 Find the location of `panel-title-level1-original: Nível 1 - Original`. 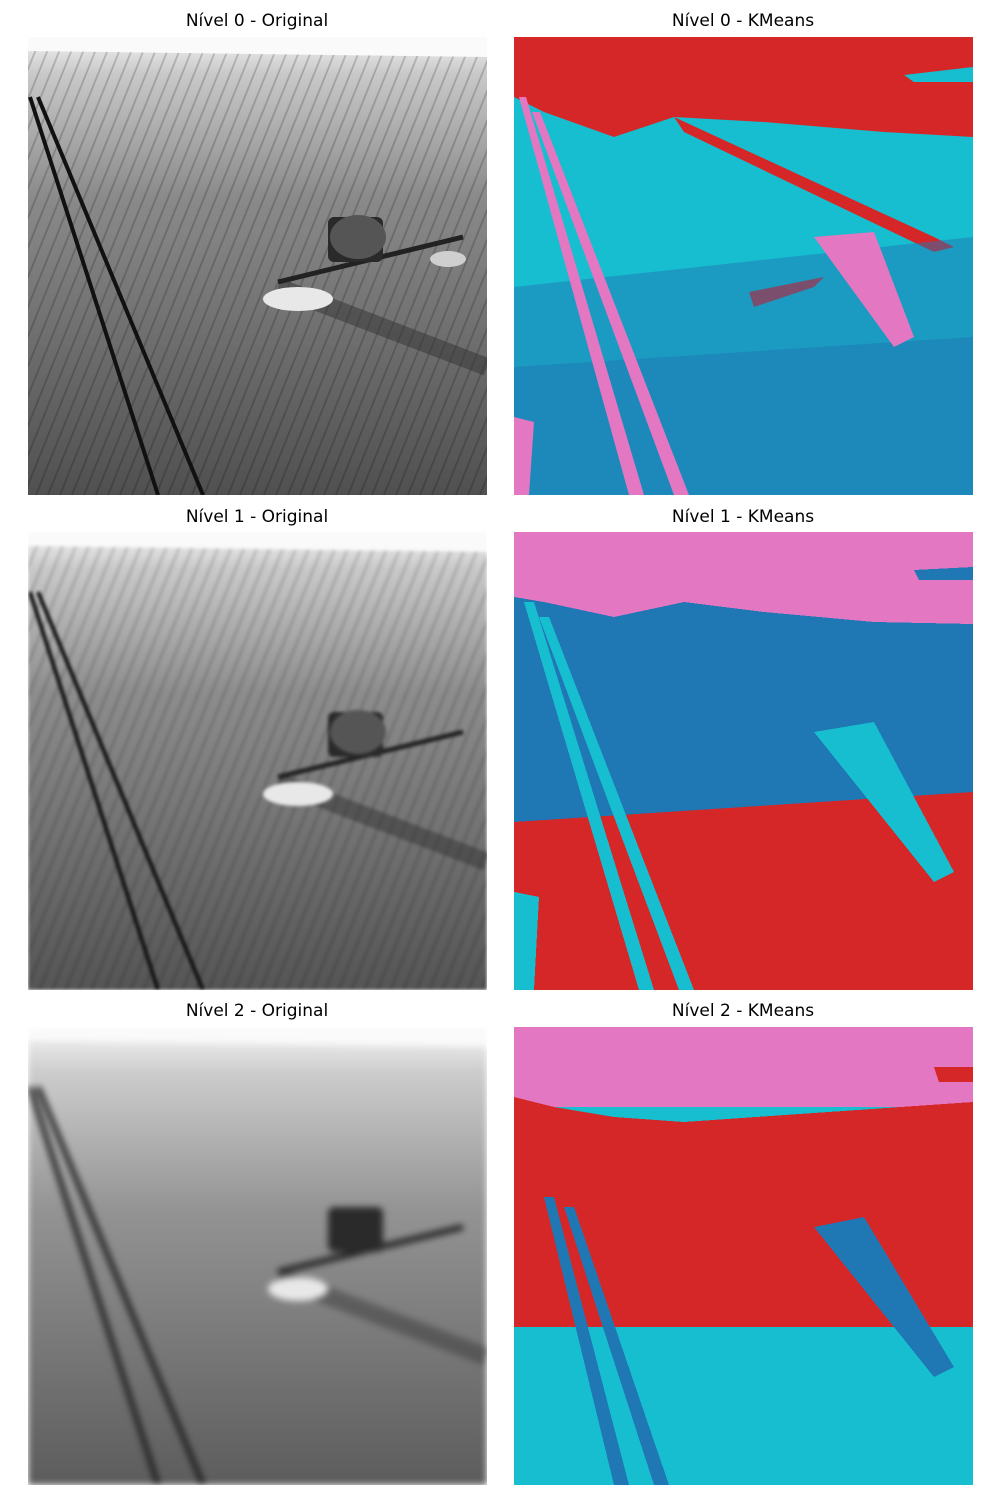

panel-title-level1-original: Nível 1 - Original is located at coordinates (257, 517).